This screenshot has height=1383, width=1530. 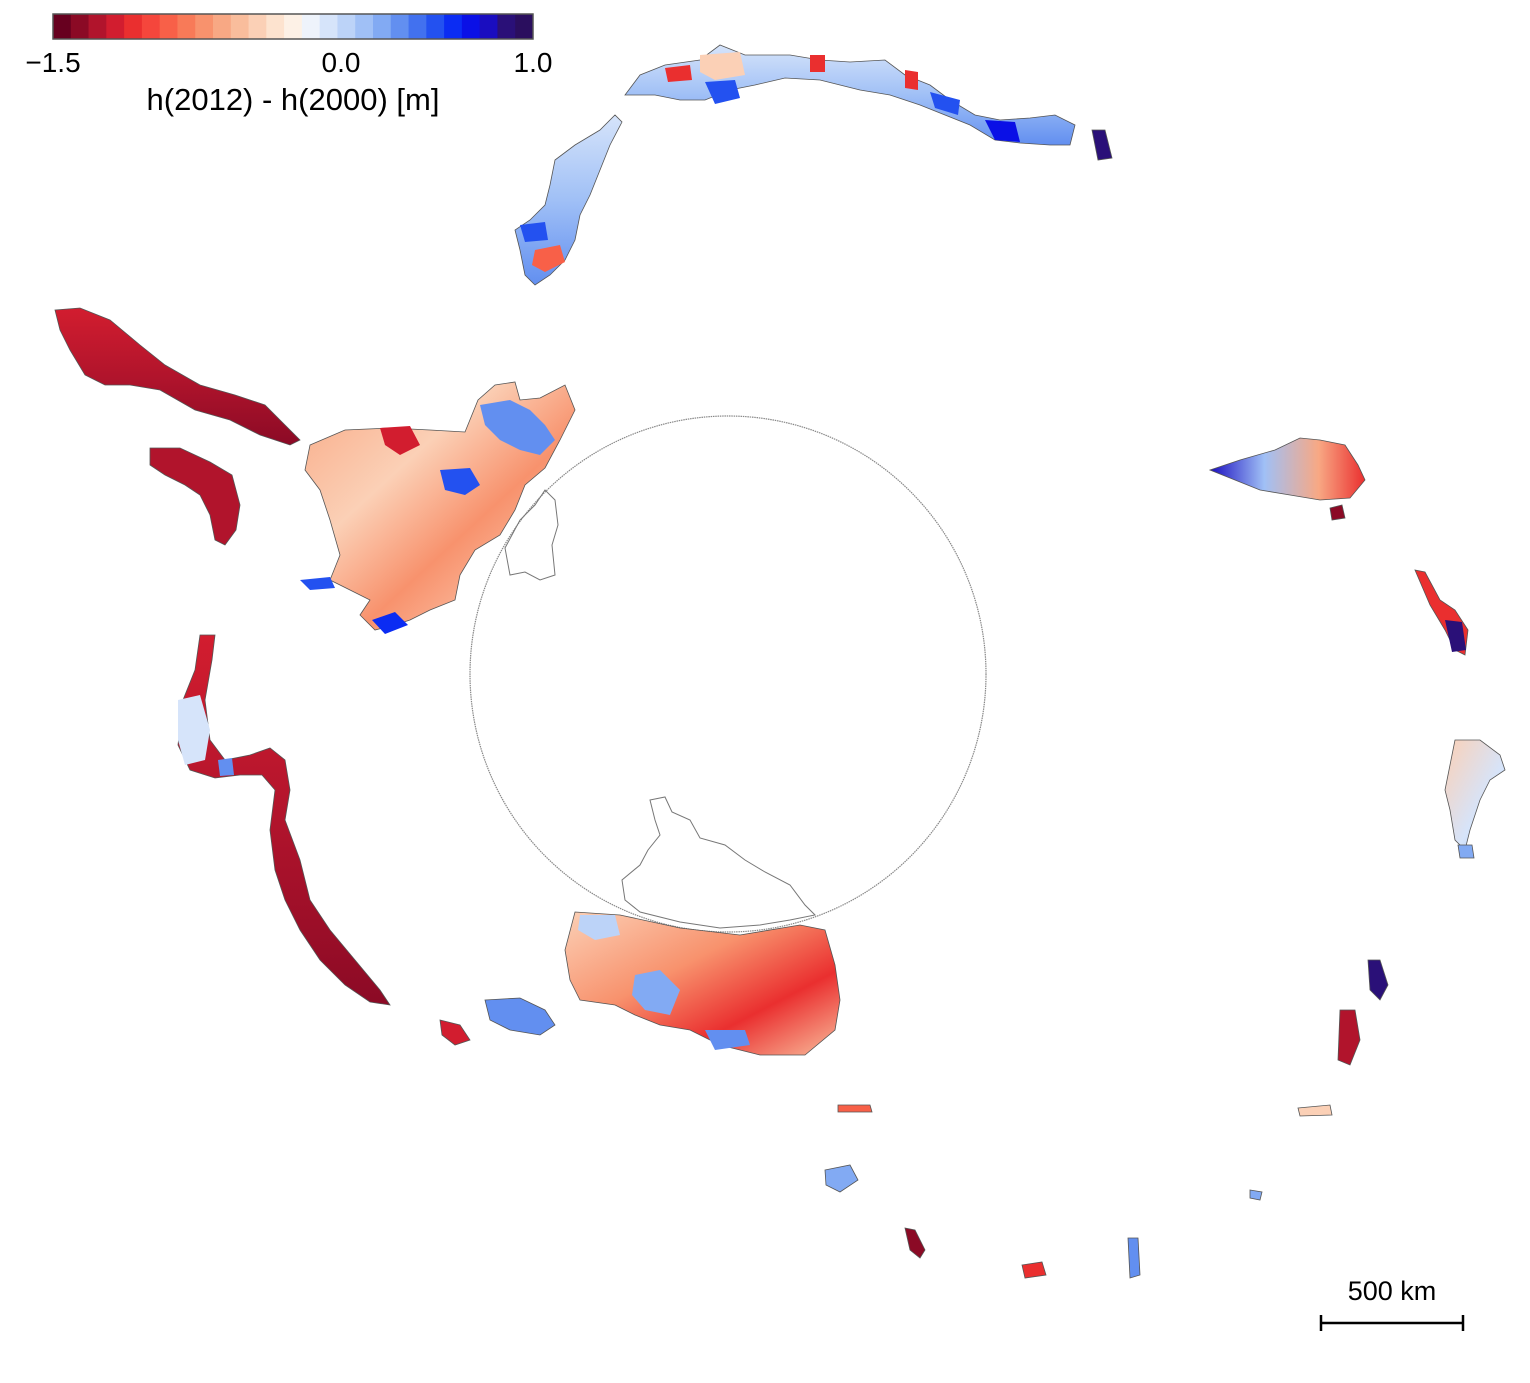 I want to click on wilkes-blue-patch, so click(x=1134, y=1258).